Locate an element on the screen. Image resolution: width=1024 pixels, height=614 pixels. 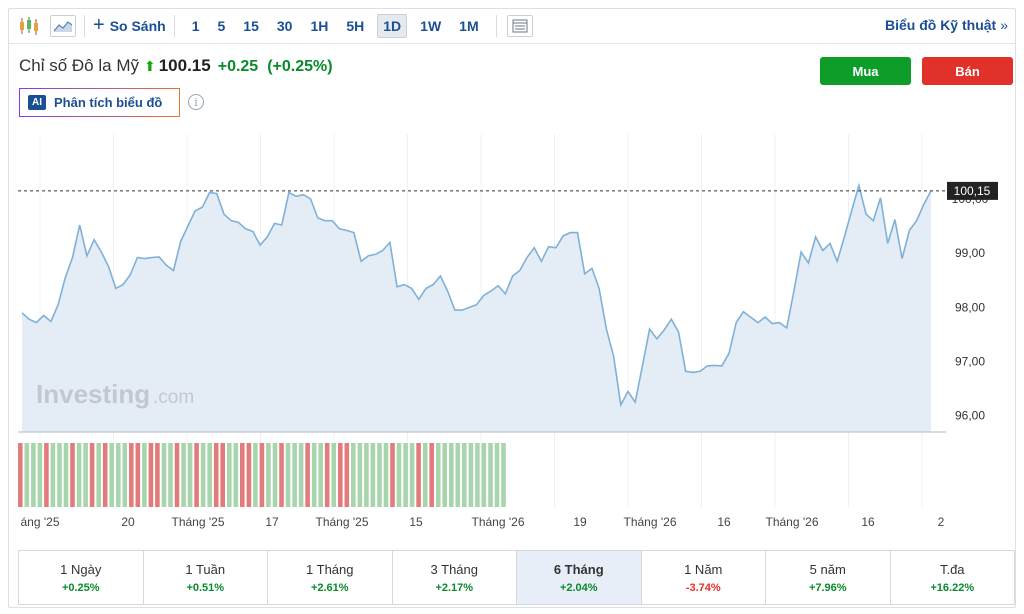
interval-15: 15 is located at coordinates (251, 25).